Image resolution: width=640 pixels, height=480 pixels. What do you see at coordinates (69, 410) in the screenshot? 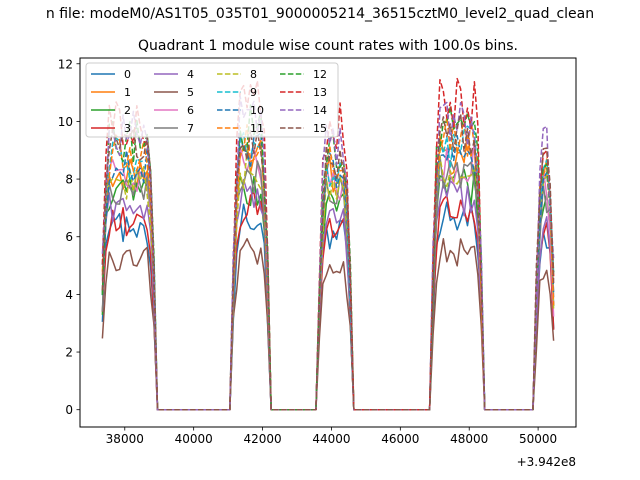
I see `y-tick-label: 0` at bounding box center [69, 410].